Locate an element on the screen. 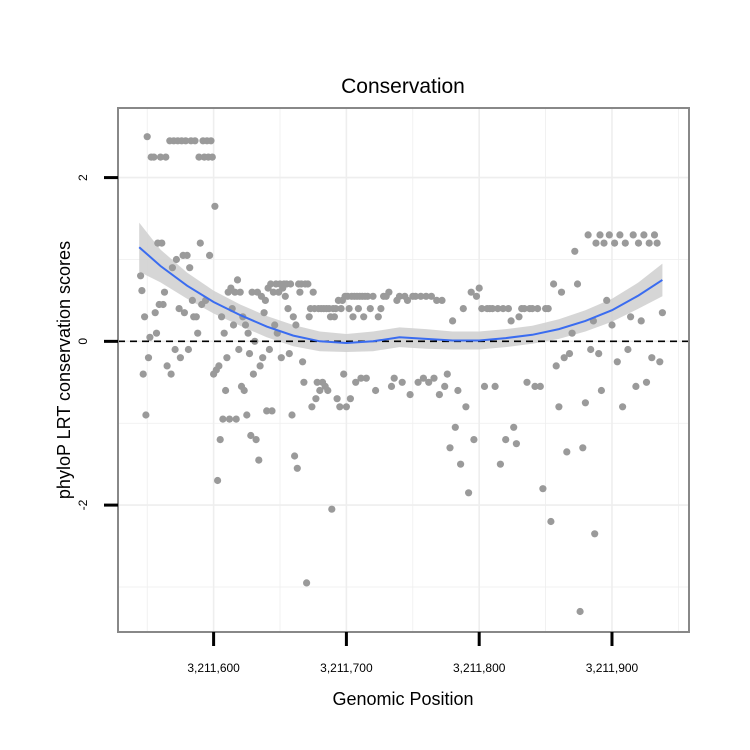 The image size is (750, 750). chart-title: Conservation is located at coordinates (403, 86).